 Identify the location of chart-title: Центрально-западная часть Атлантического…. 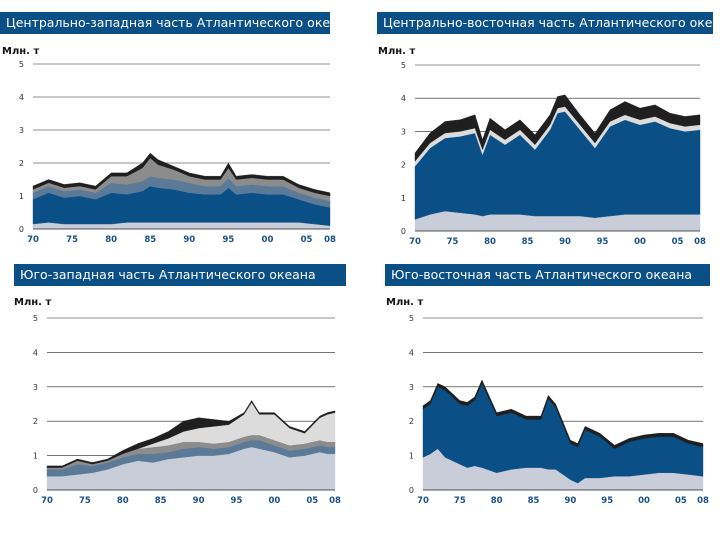
(165, 23).